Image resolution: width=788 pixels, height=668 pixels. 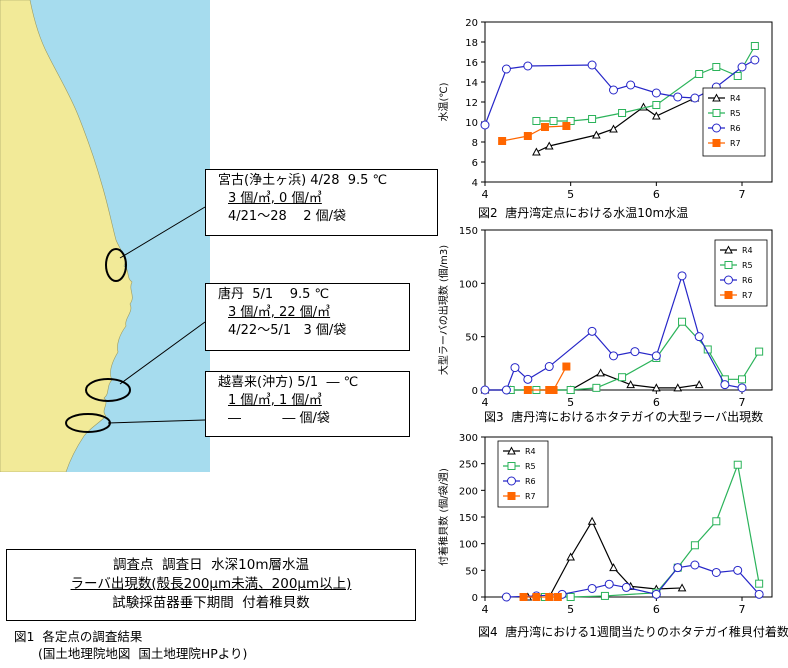 I want to click on legend, so click(x=523, y=474).